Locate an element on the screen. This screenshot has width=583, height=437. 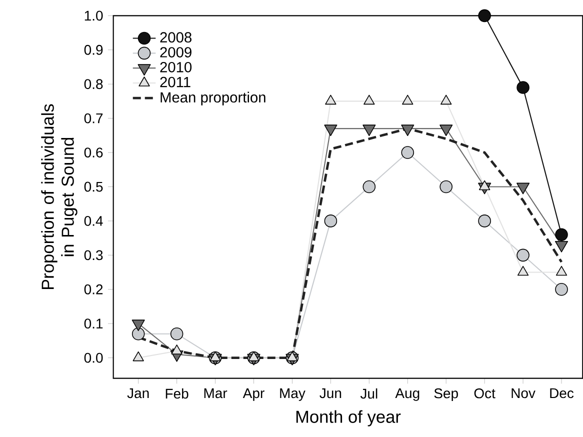
legend-label: 2008 is located at coordinates (176, 37).